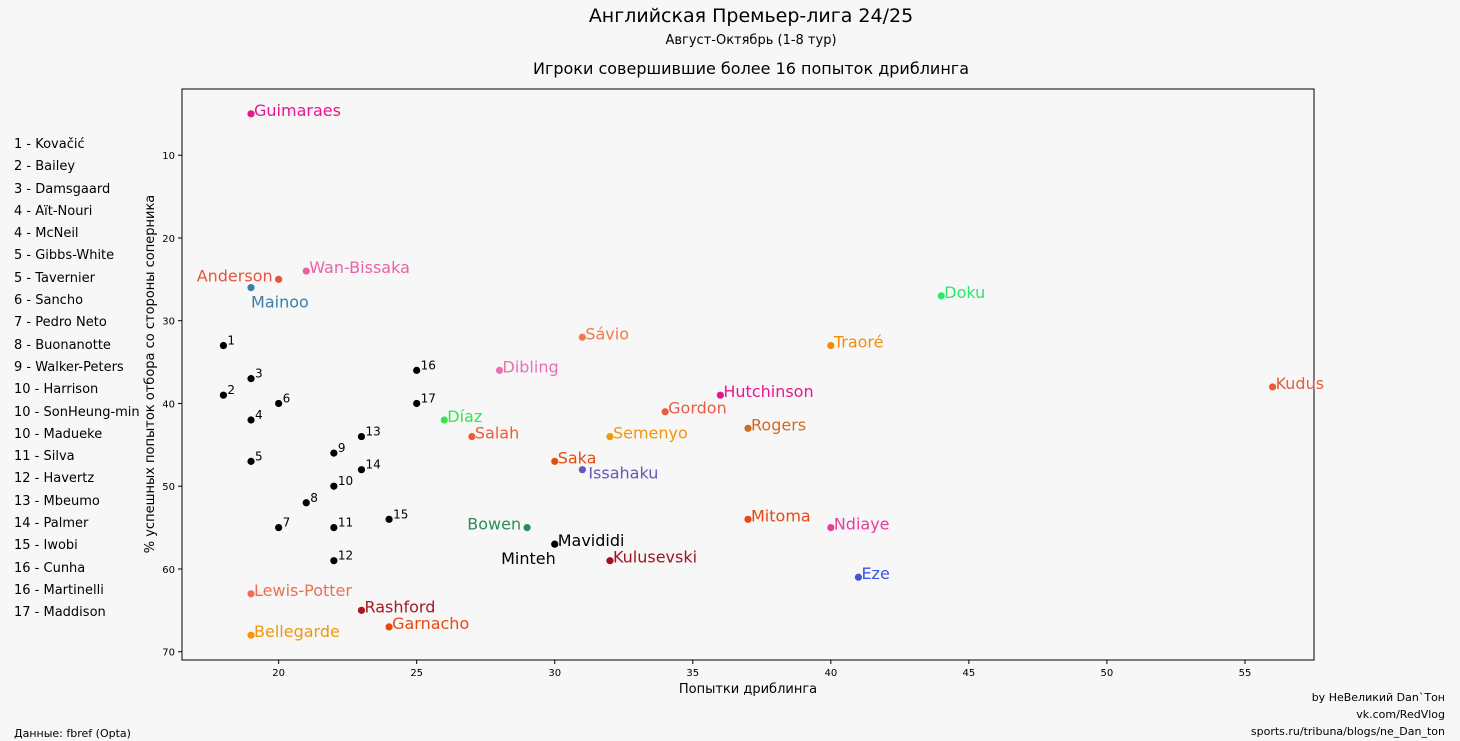 The width and height of the screenshot is (1460, 741). What do you see at coordinates (50, 568) in the screenshot?
I see `legend-entry: 16 - Cunha` at bounding box center [50, 568].